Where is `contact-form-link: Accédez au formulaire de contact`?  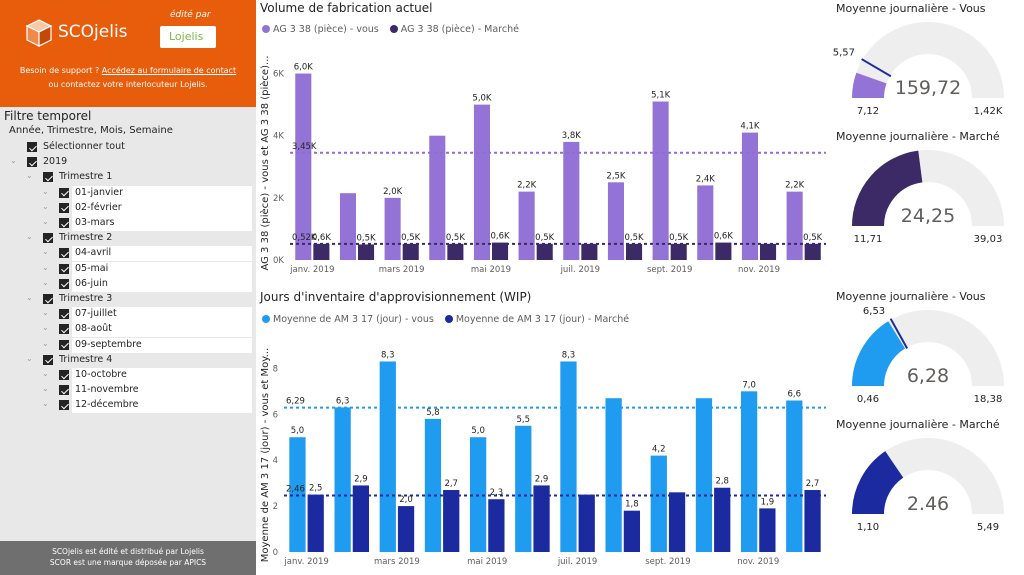
contact-form-link: Accédez au formulaire de contact is located at coordinates (169, 70).